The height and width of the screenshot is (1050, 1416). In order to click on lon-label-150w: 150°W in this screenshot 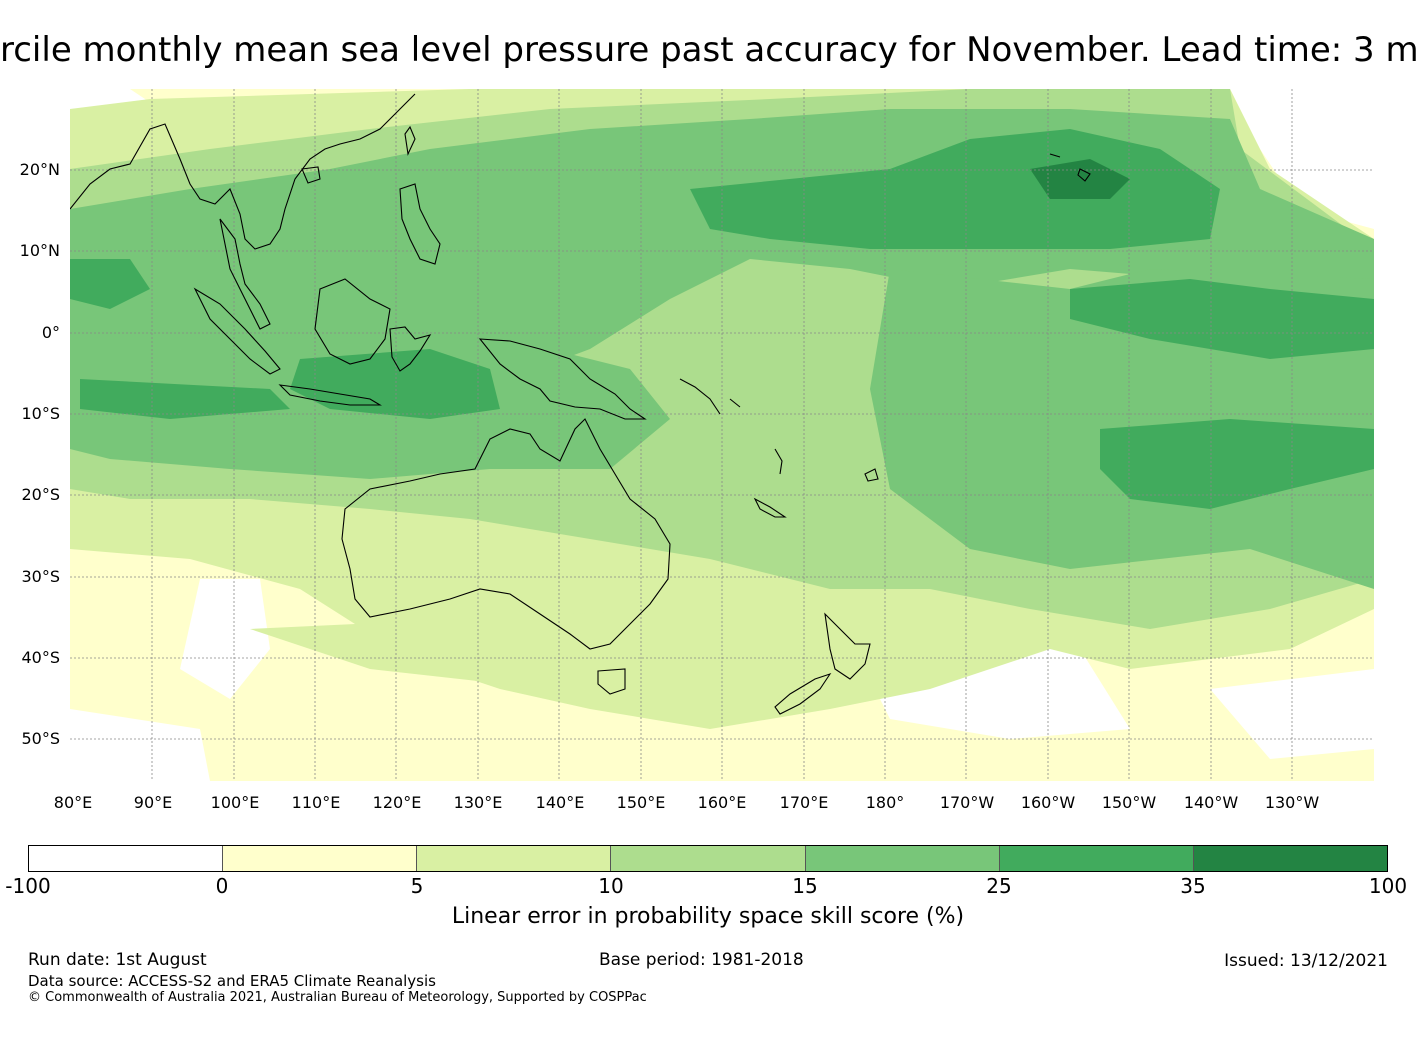, I will do `click(1129, 802)`.